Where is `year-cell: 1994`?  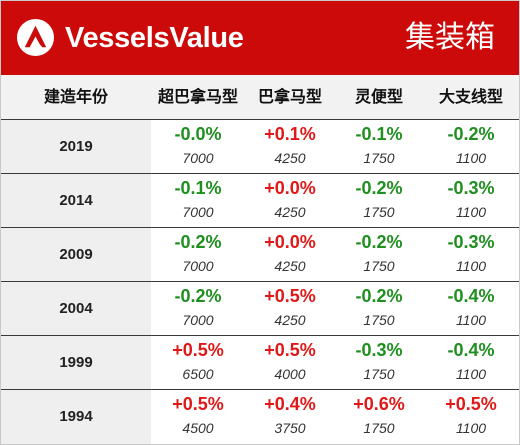
year-cell: 1994 is located at coordinates (76, 417).